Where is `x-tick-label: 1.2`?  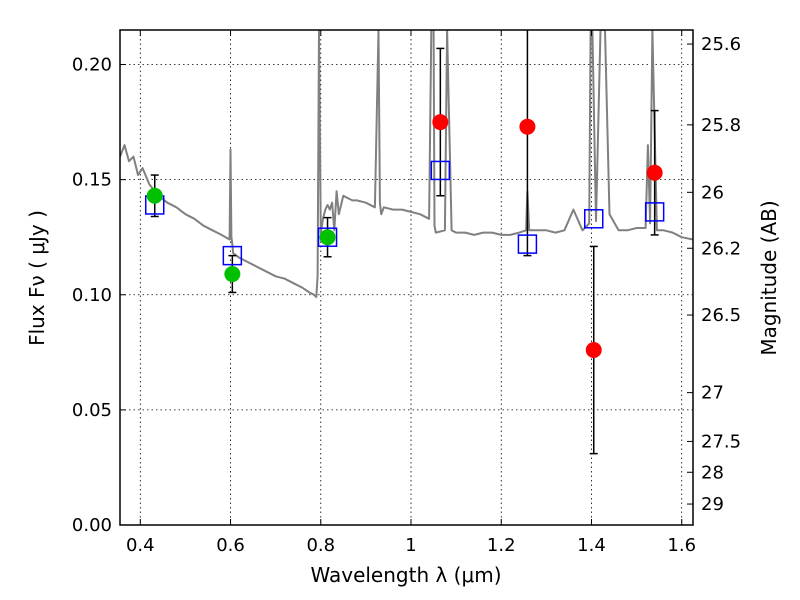 x-tick-label: 1.2 is located at coordinates (501, 545).